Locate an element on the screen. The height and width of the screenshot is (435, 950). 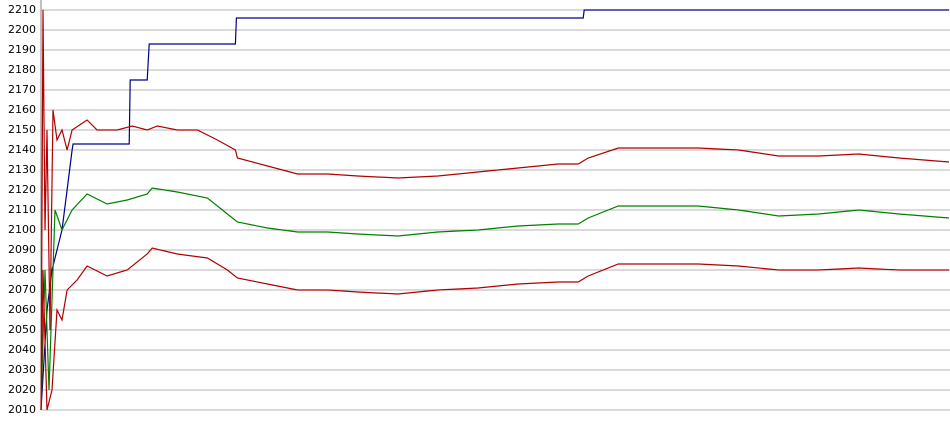
y-tick-label: 2170 is located at coordinates (22, 89).